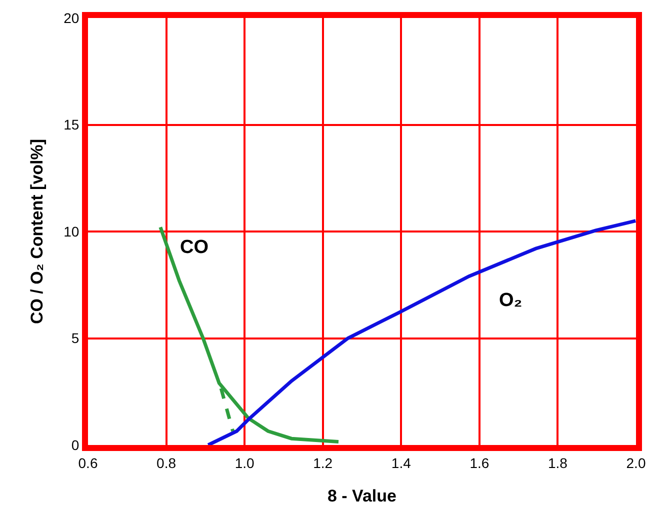 The width and height of the screenshot is (656, 517). What do you see at coordinates (323, 462) in the screenshot?
I see `x-tick-label: 1.2` at bounding box center [323, 462].